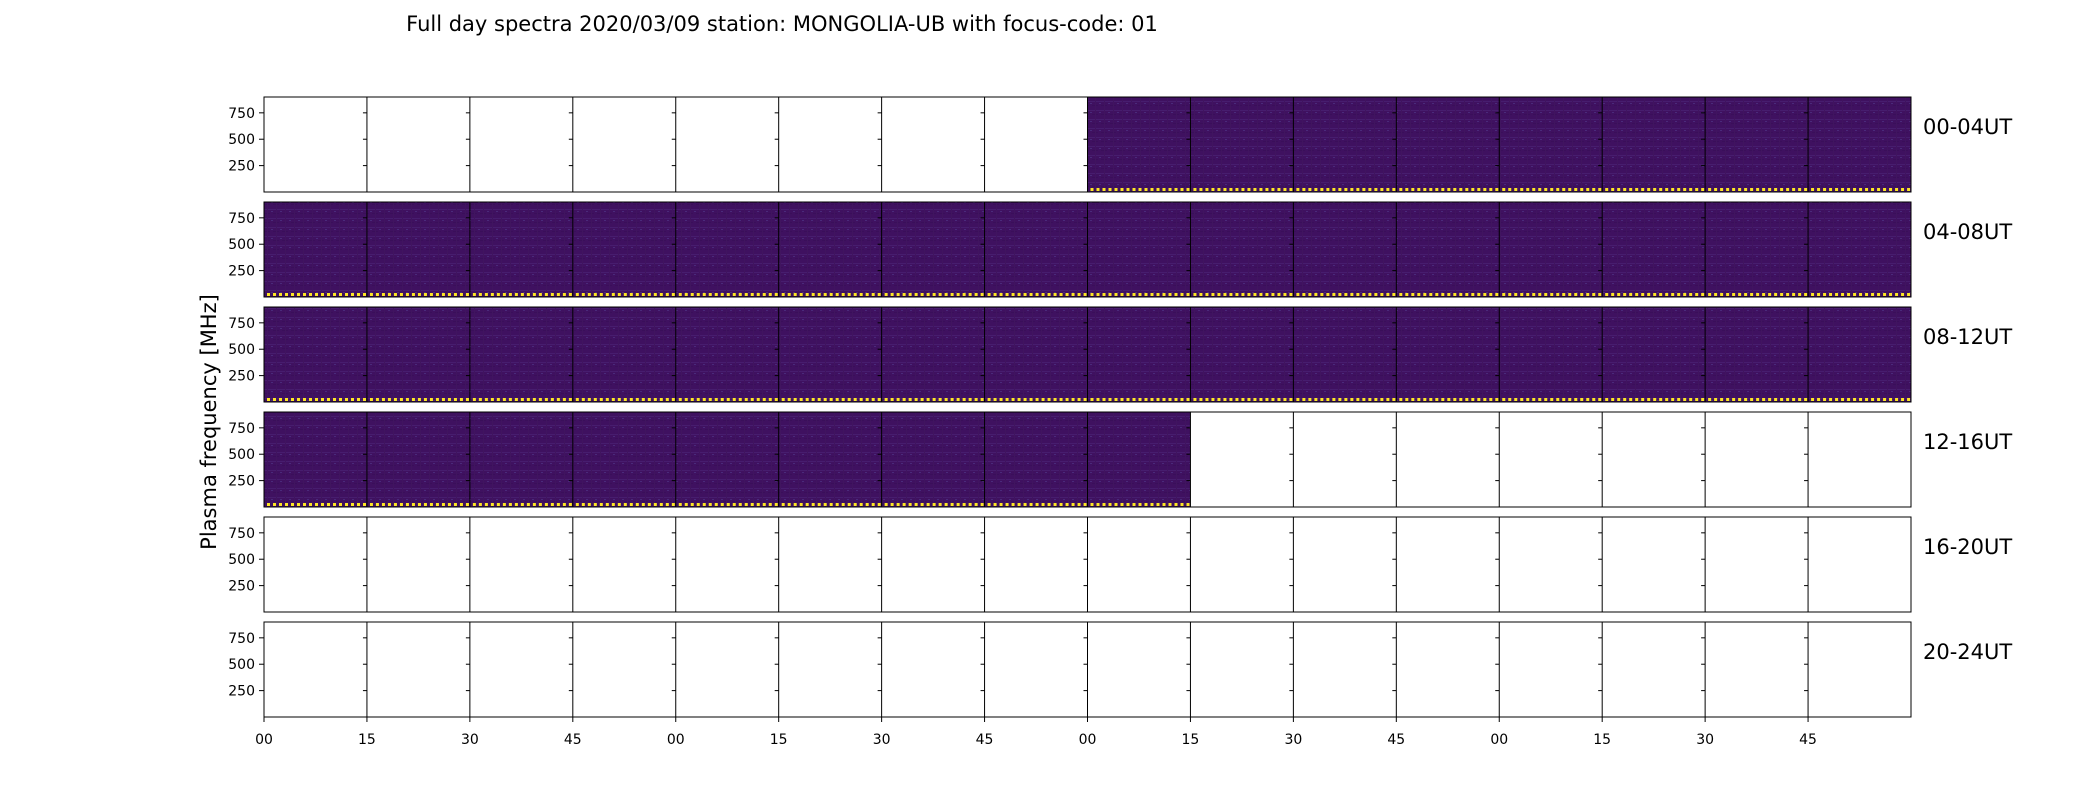  What do you see at coordinates (241, 639) in the screenshot?
I see `y-tick-label: 750` at bounding box center [241, 639].